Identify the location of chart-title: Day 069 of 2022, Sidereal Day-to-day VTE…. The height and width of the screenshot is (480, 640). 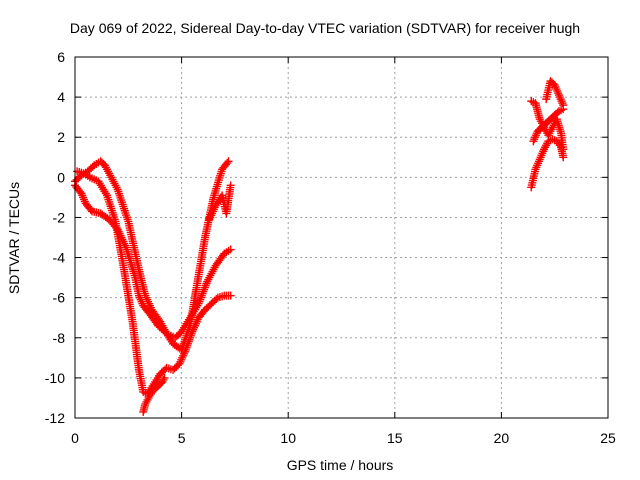
(325, 28).